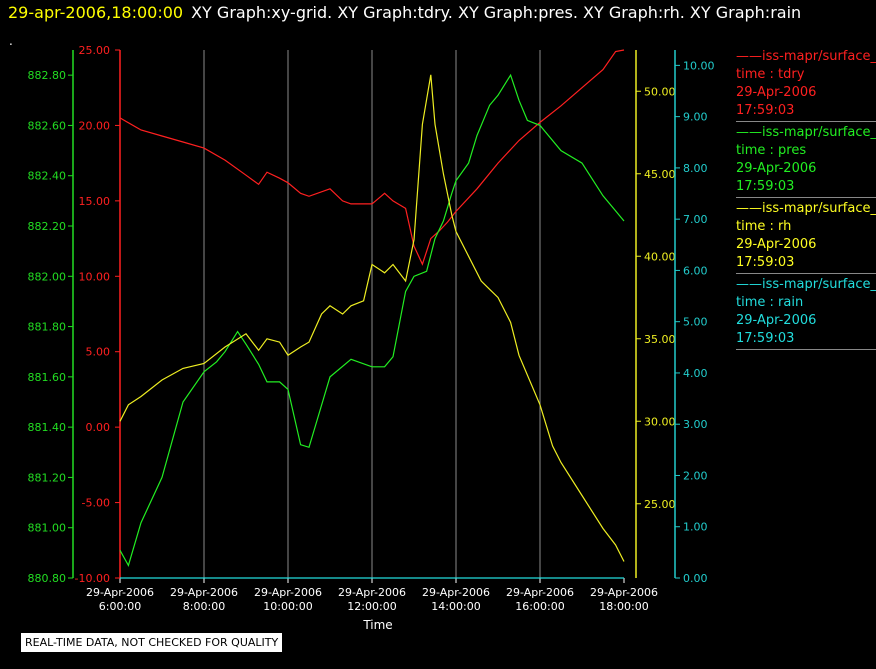  I want to click on y-tick-label-pres: 881.60, so click(47, 377).